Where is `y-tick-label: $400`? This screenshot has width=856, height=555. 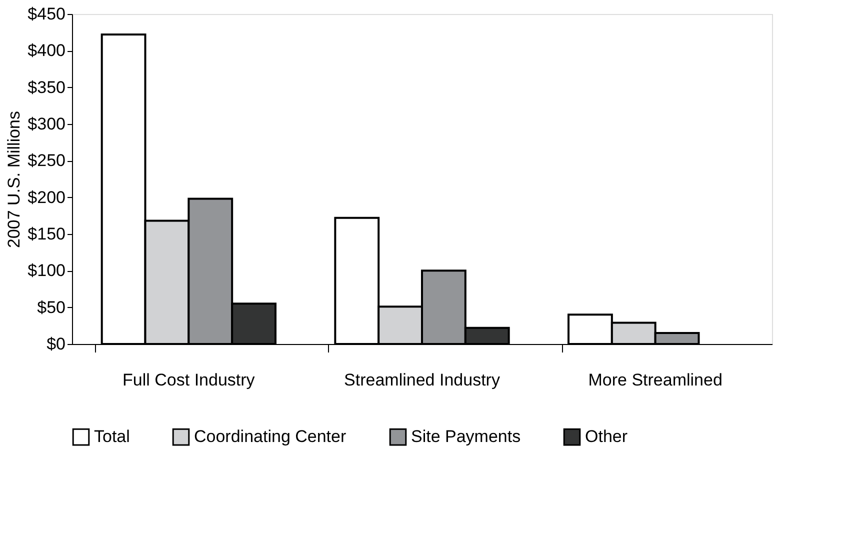 y-tick-label: $400 is located at coordinates (47, 50).